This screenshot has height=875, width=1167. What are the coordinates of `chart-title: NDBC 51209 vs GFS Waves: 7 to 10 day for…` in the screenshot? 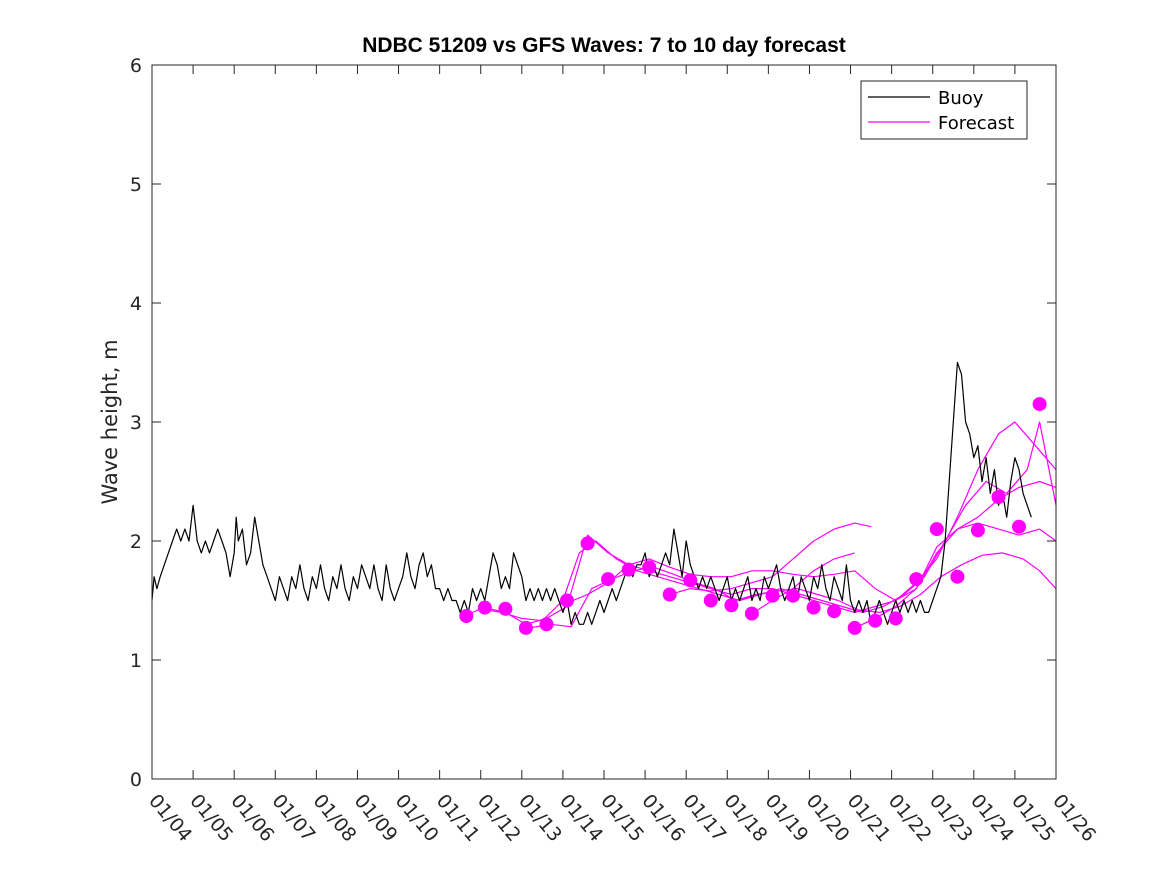 It's located at (604, 45).